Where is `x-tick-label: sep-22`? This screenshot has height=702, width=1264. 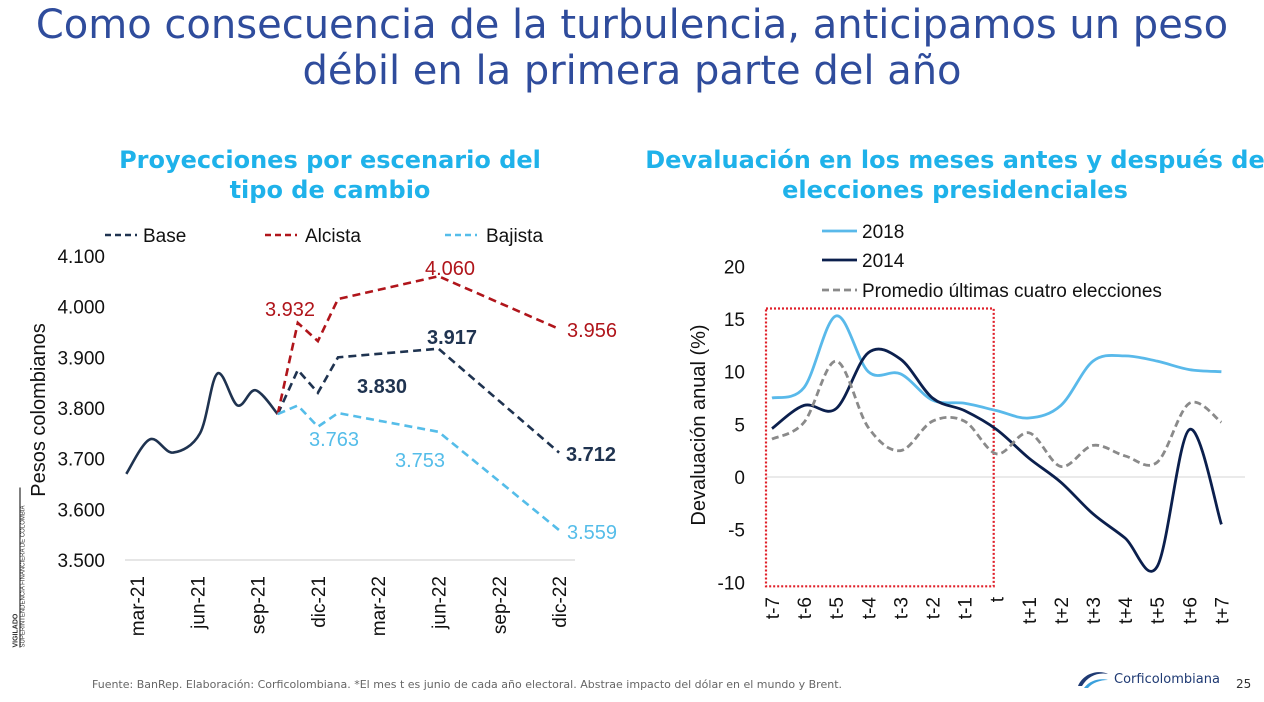 x-tick-label: sep-22 is located at coordinates (500, 605).